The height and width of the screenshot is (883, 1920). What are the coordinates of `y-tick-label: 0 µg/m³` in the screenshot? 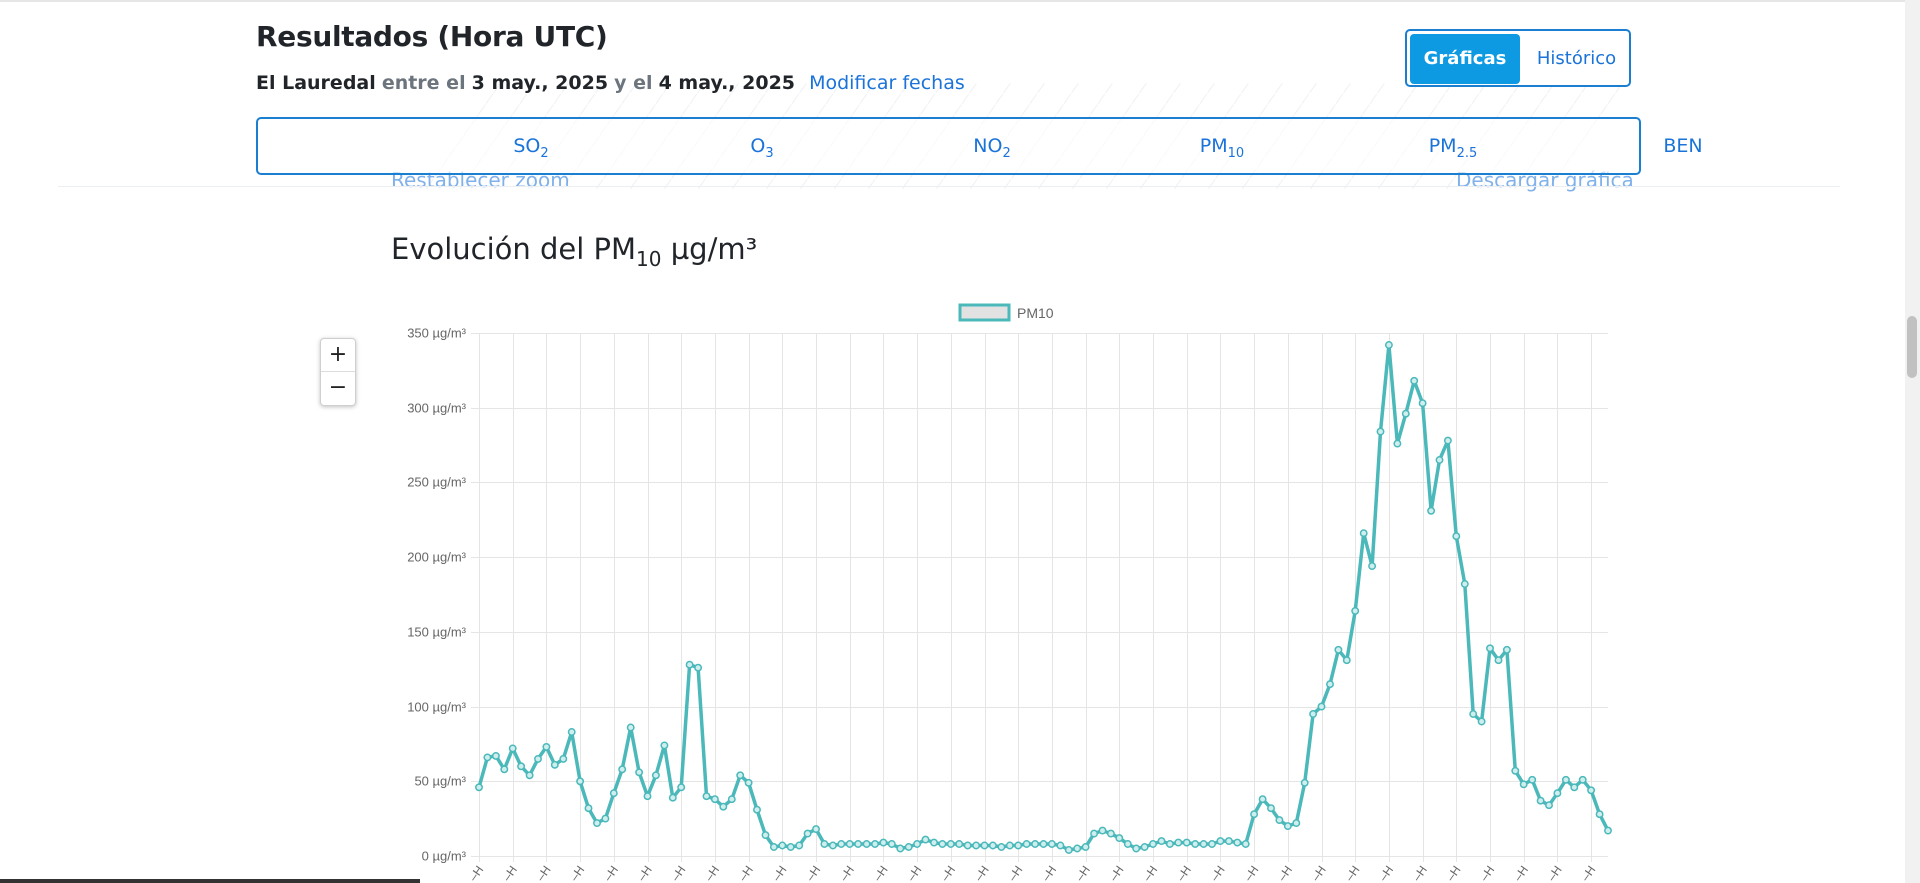 It's located at (444, 856).